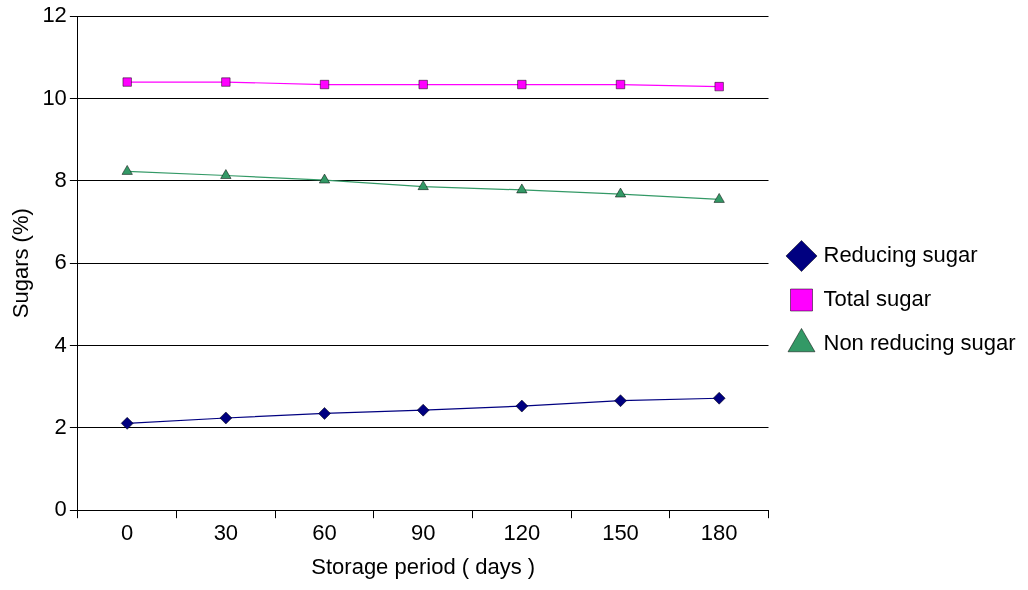 Image resolution: width=1028 pixels, height=590 pixels. Describe the element at coordinates (60, 344) in the screenshot. I see `y-tick-label: 4` at that location.